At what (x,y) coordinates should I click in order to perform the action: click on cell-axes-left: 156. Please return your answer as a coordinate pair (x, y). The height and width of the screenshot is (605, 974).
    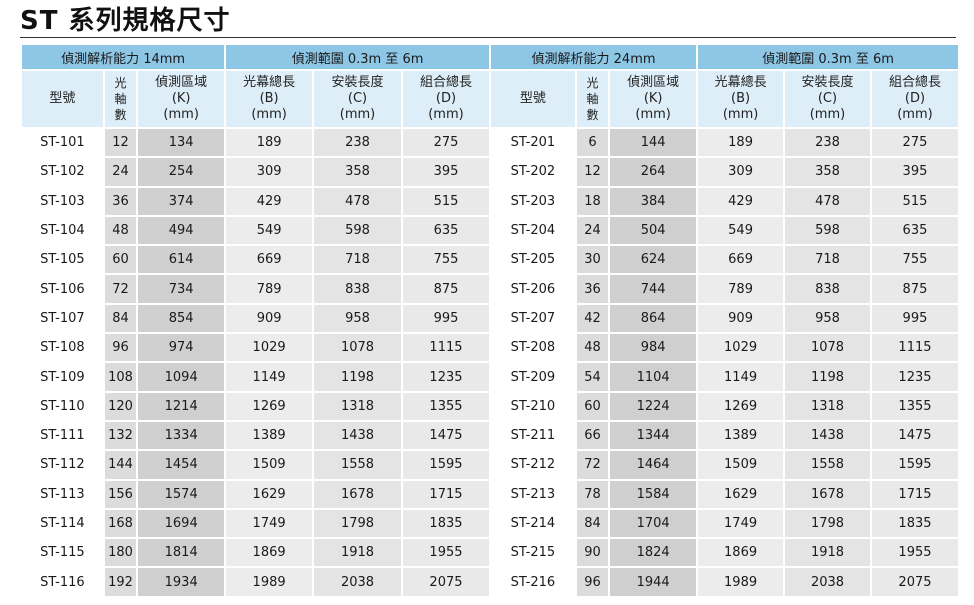
    Looking at the image, I should click on (120, 494).